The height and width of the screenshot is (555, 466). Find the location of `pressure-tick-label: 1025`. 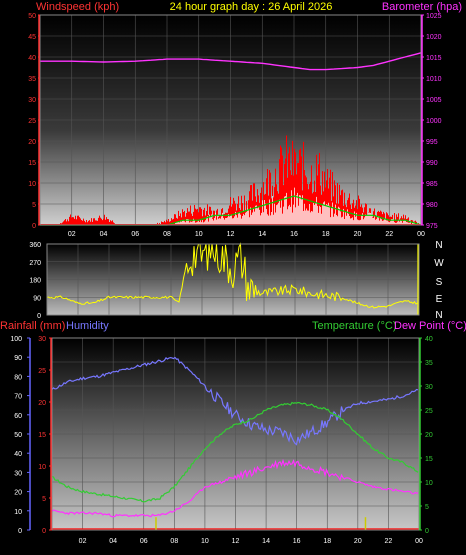

pressure-tick-label: 1025 is located at coordinates (434, 16).